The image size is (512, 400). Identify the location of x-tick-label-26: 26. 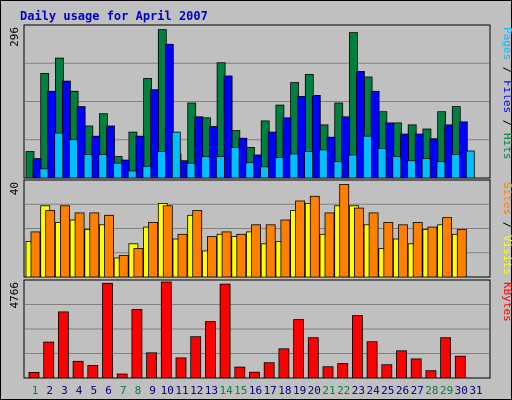
(402, 390).